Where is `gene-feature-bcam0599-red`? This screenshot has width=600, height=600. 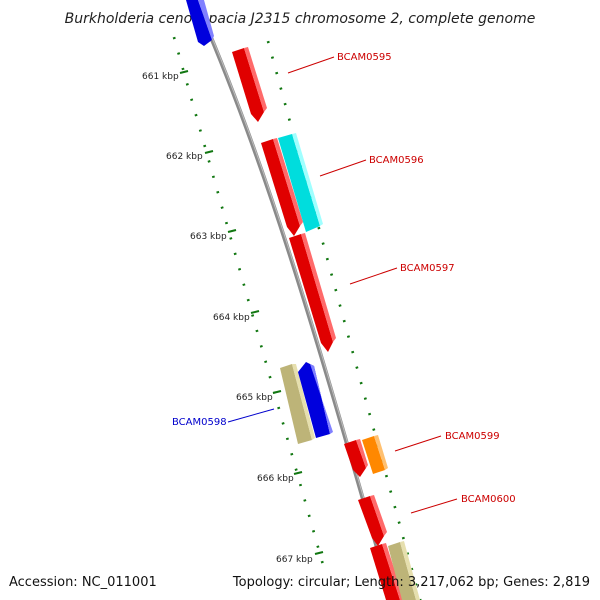 gene-feature-bcam0599-red is located at coordinates (356, 458).